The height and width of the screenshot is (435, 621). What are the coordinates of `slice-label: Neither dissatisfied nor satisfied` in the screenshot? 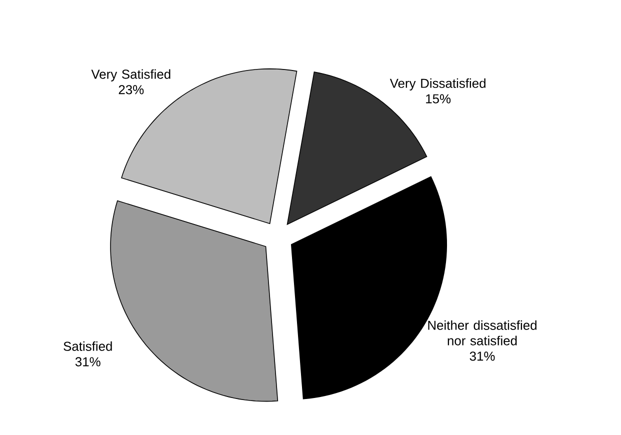 It's located at (482, 333).